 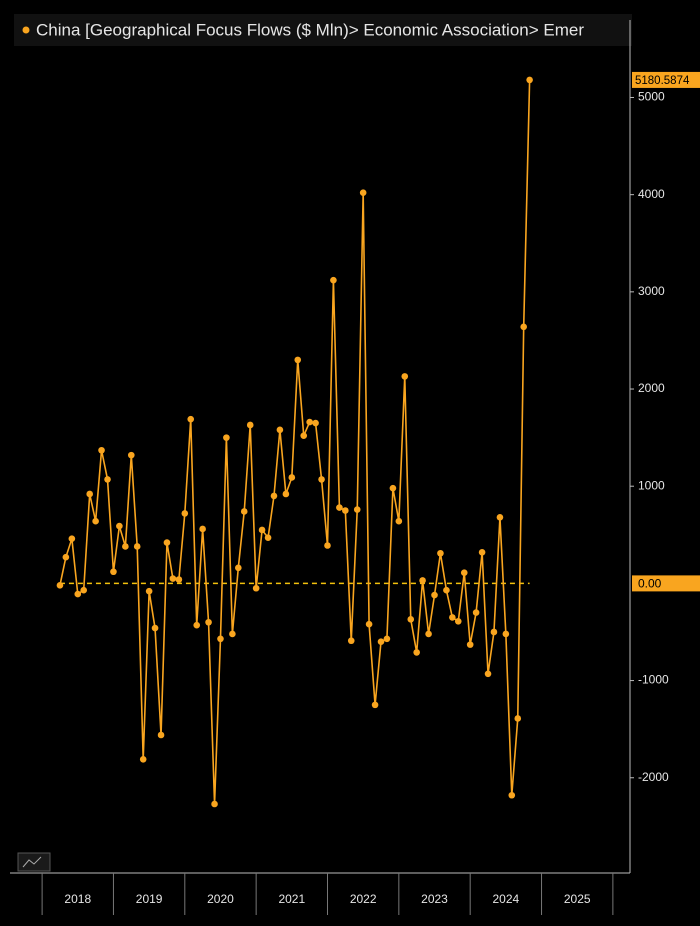 I want to click on icon-line, so click(x=32, y=862).